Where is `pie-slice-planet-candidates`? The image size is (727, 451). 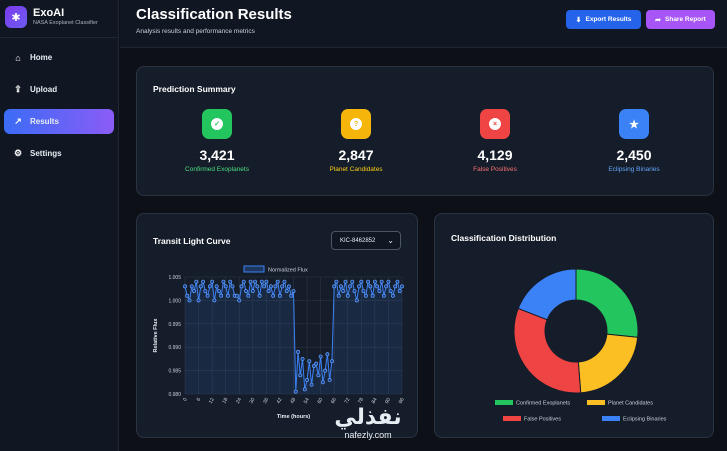
pie-slice-planet-candidates is located at coordinates (608, 363).